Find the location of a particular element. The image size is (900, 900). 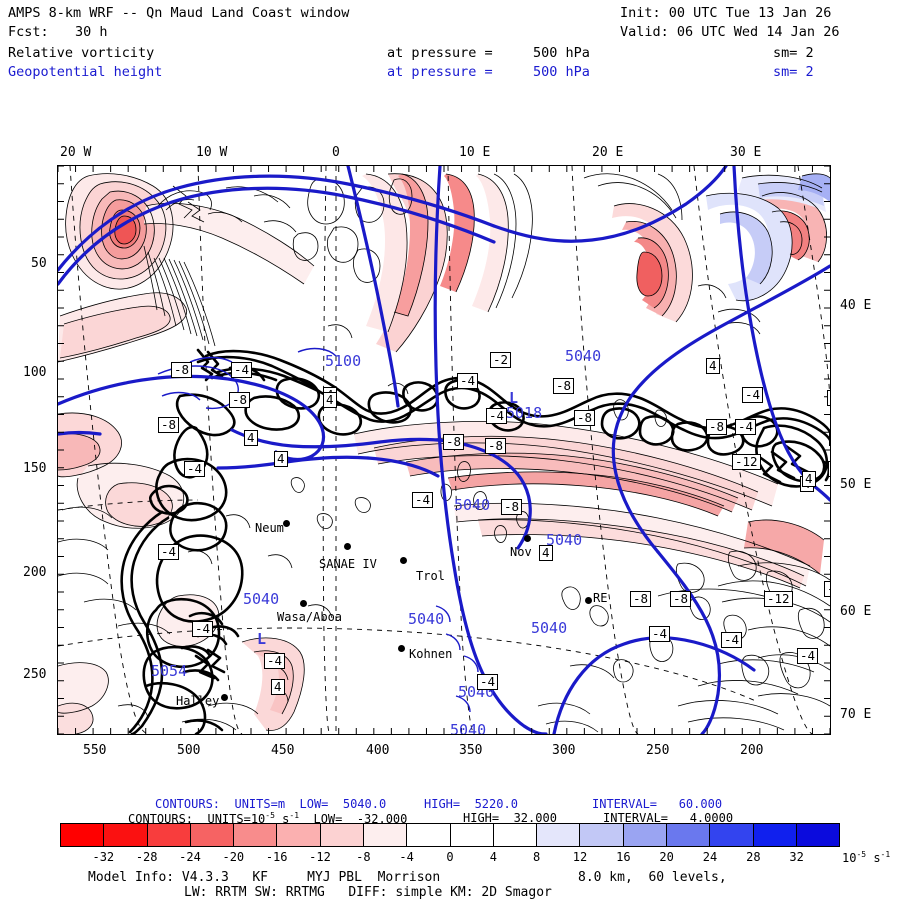

legend-height-interval: INTERVAL= 60.000 is located at coordinates (657, 804).